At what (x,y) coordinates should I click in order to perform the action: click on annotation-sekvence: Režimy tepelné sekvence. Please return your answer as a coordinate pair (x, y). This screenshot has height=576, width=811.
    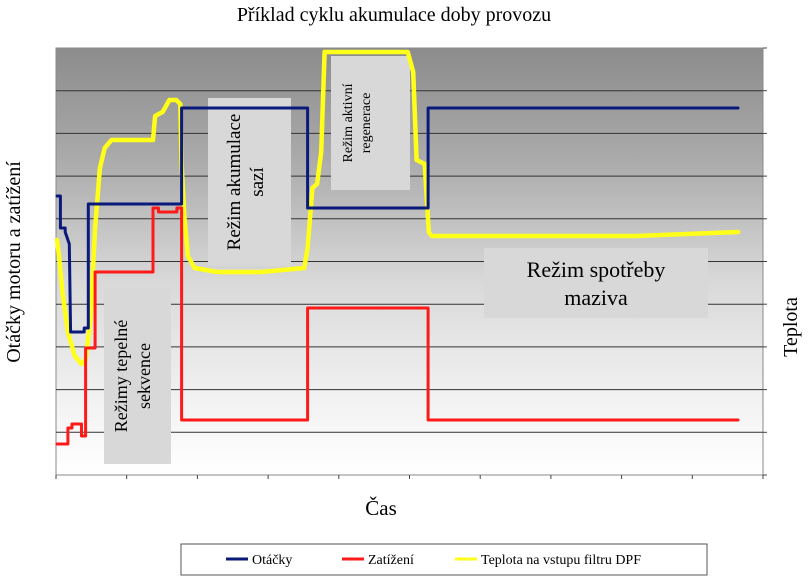
    Looking at the image, I should click on (137, 376).